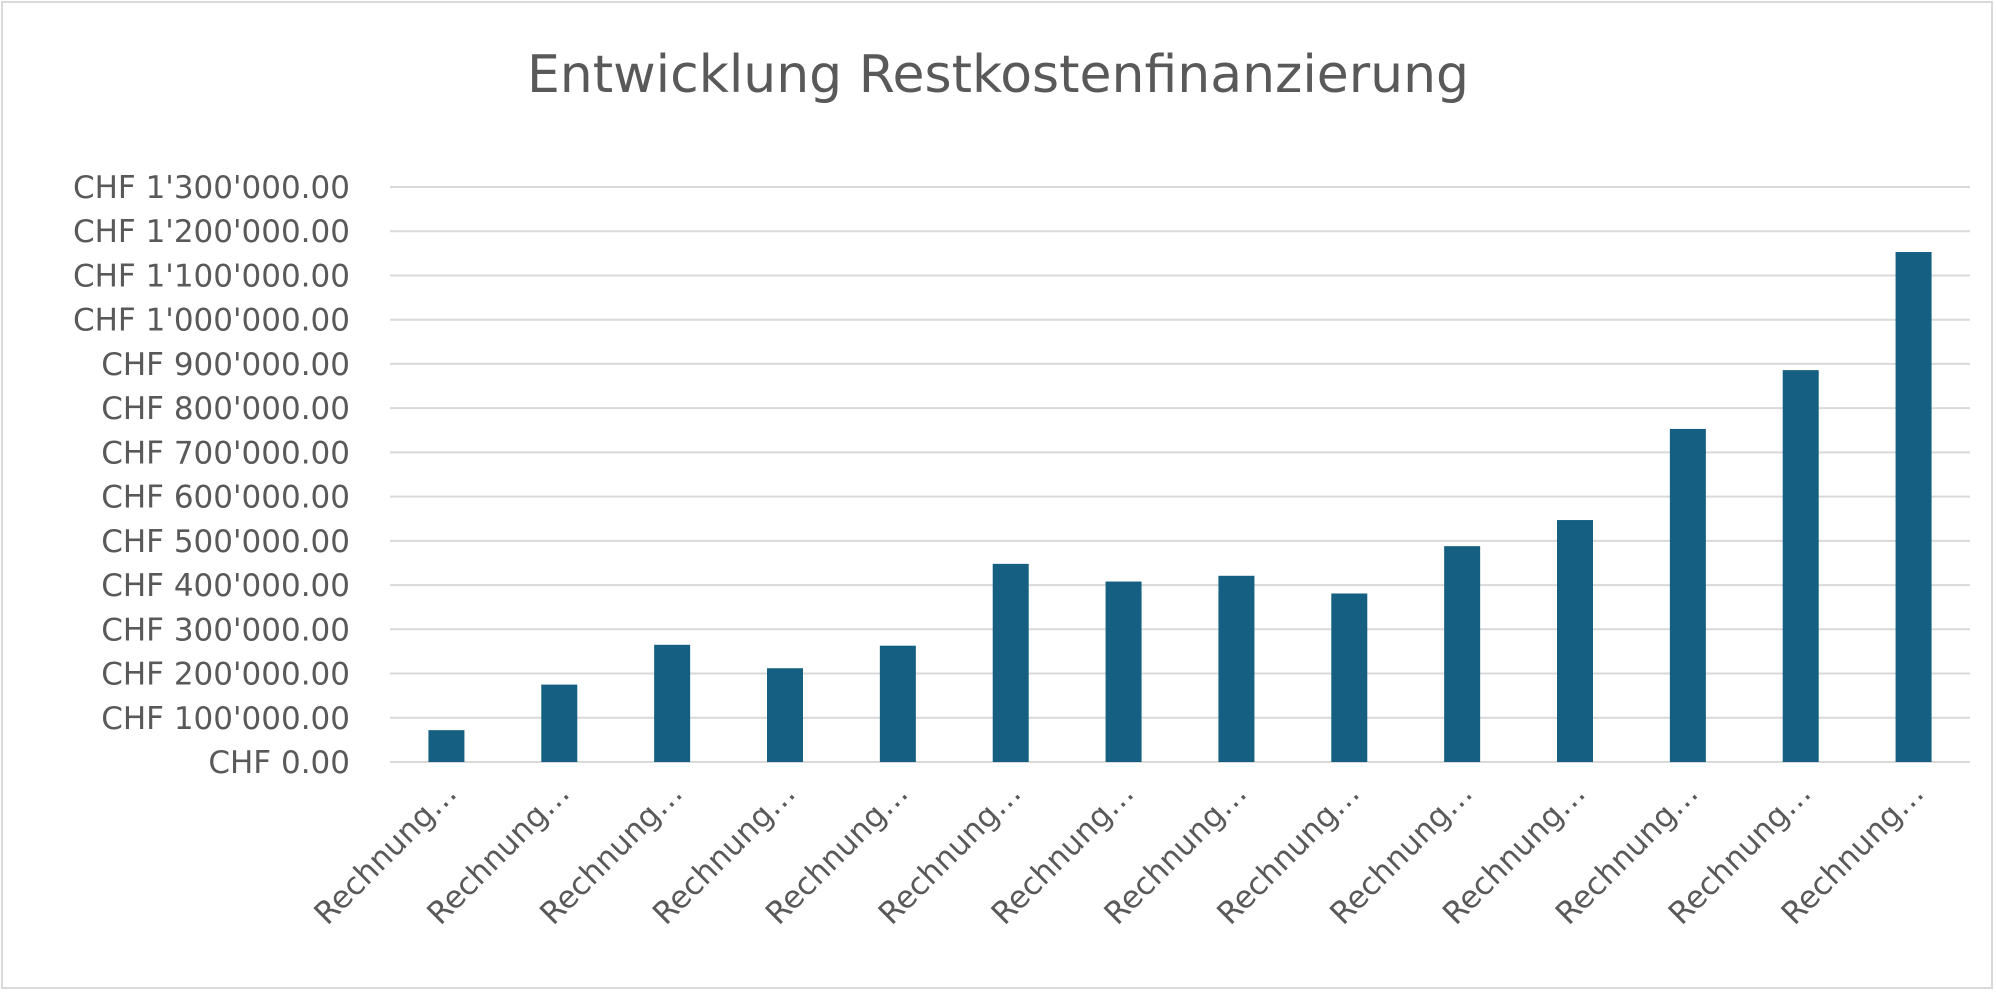  What do you see at coordinates (211, 276) in the screenshot?
I see `y-tick-label: CHF 1'100'000.00` at bounding box center [211, 276].